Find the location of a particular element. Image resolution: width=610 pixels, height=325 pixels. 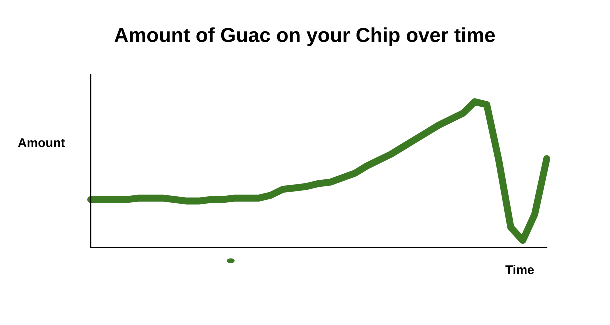

chart-title: Amount of Guac on your Chip over time is located at coordinates (305, 37).